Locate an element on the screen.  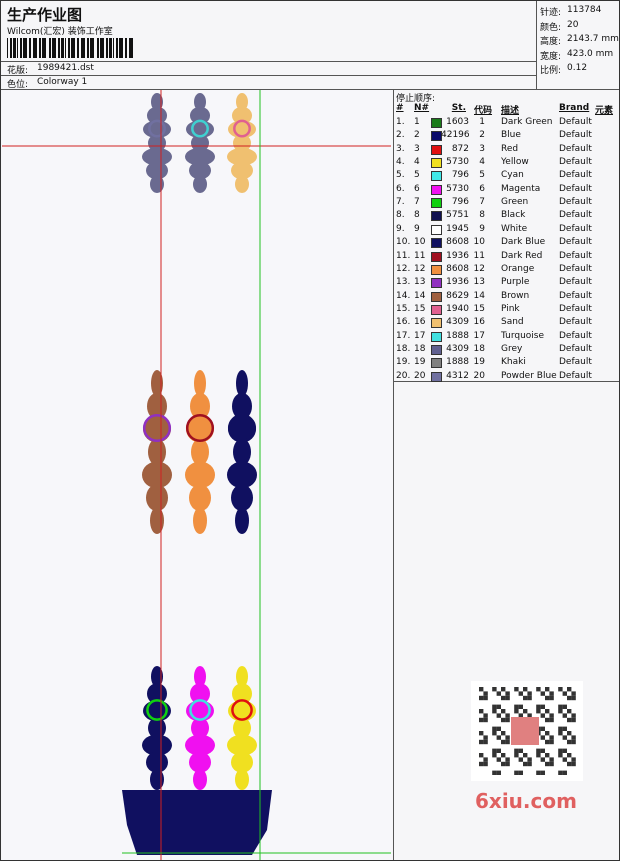
info-label: 针迹: is located at coordinates (551, 13).